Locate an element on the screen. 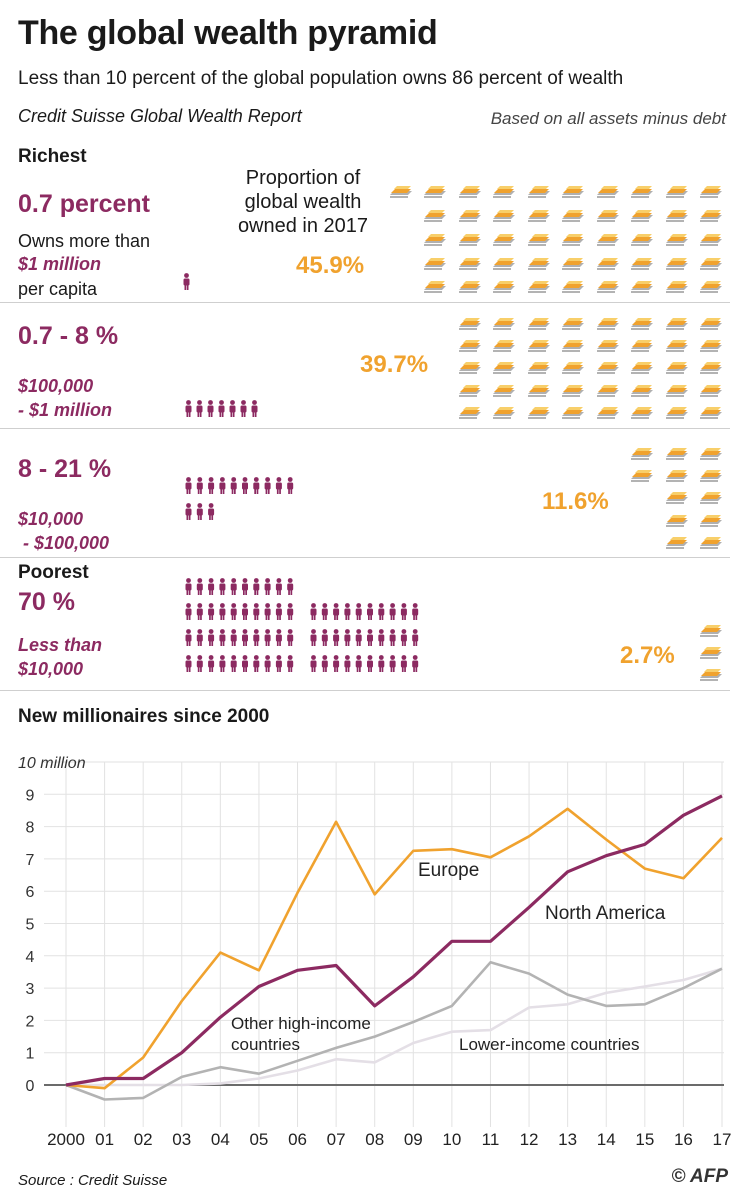  x-tick-label: 06 is located at coordinates (297, 1139).